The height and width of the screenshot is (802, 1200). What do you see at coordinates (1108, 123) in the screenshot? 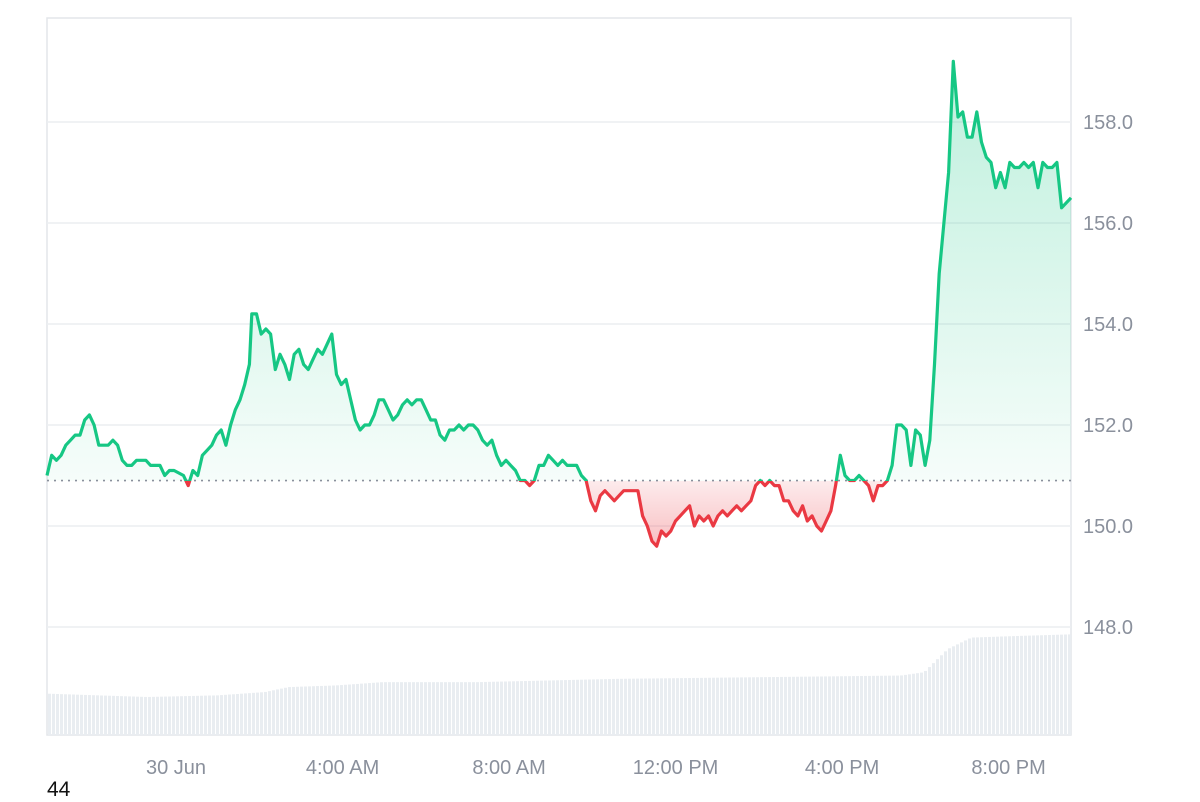
I see `y-tick-label: 158.0` at bounding box center [1108, 123].